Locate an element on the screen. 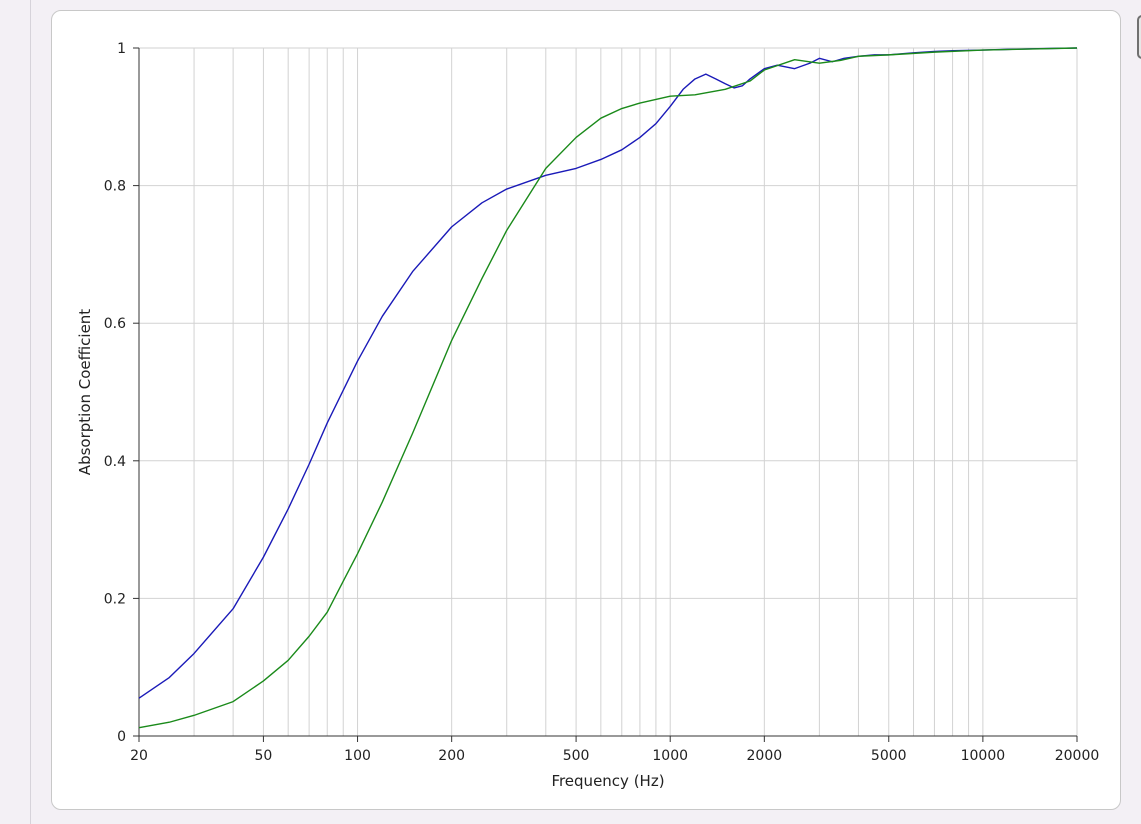 The width and height of the screenshot is (1141, 824). y-tick-label: 0.6 is located at coordinates (115, 324).